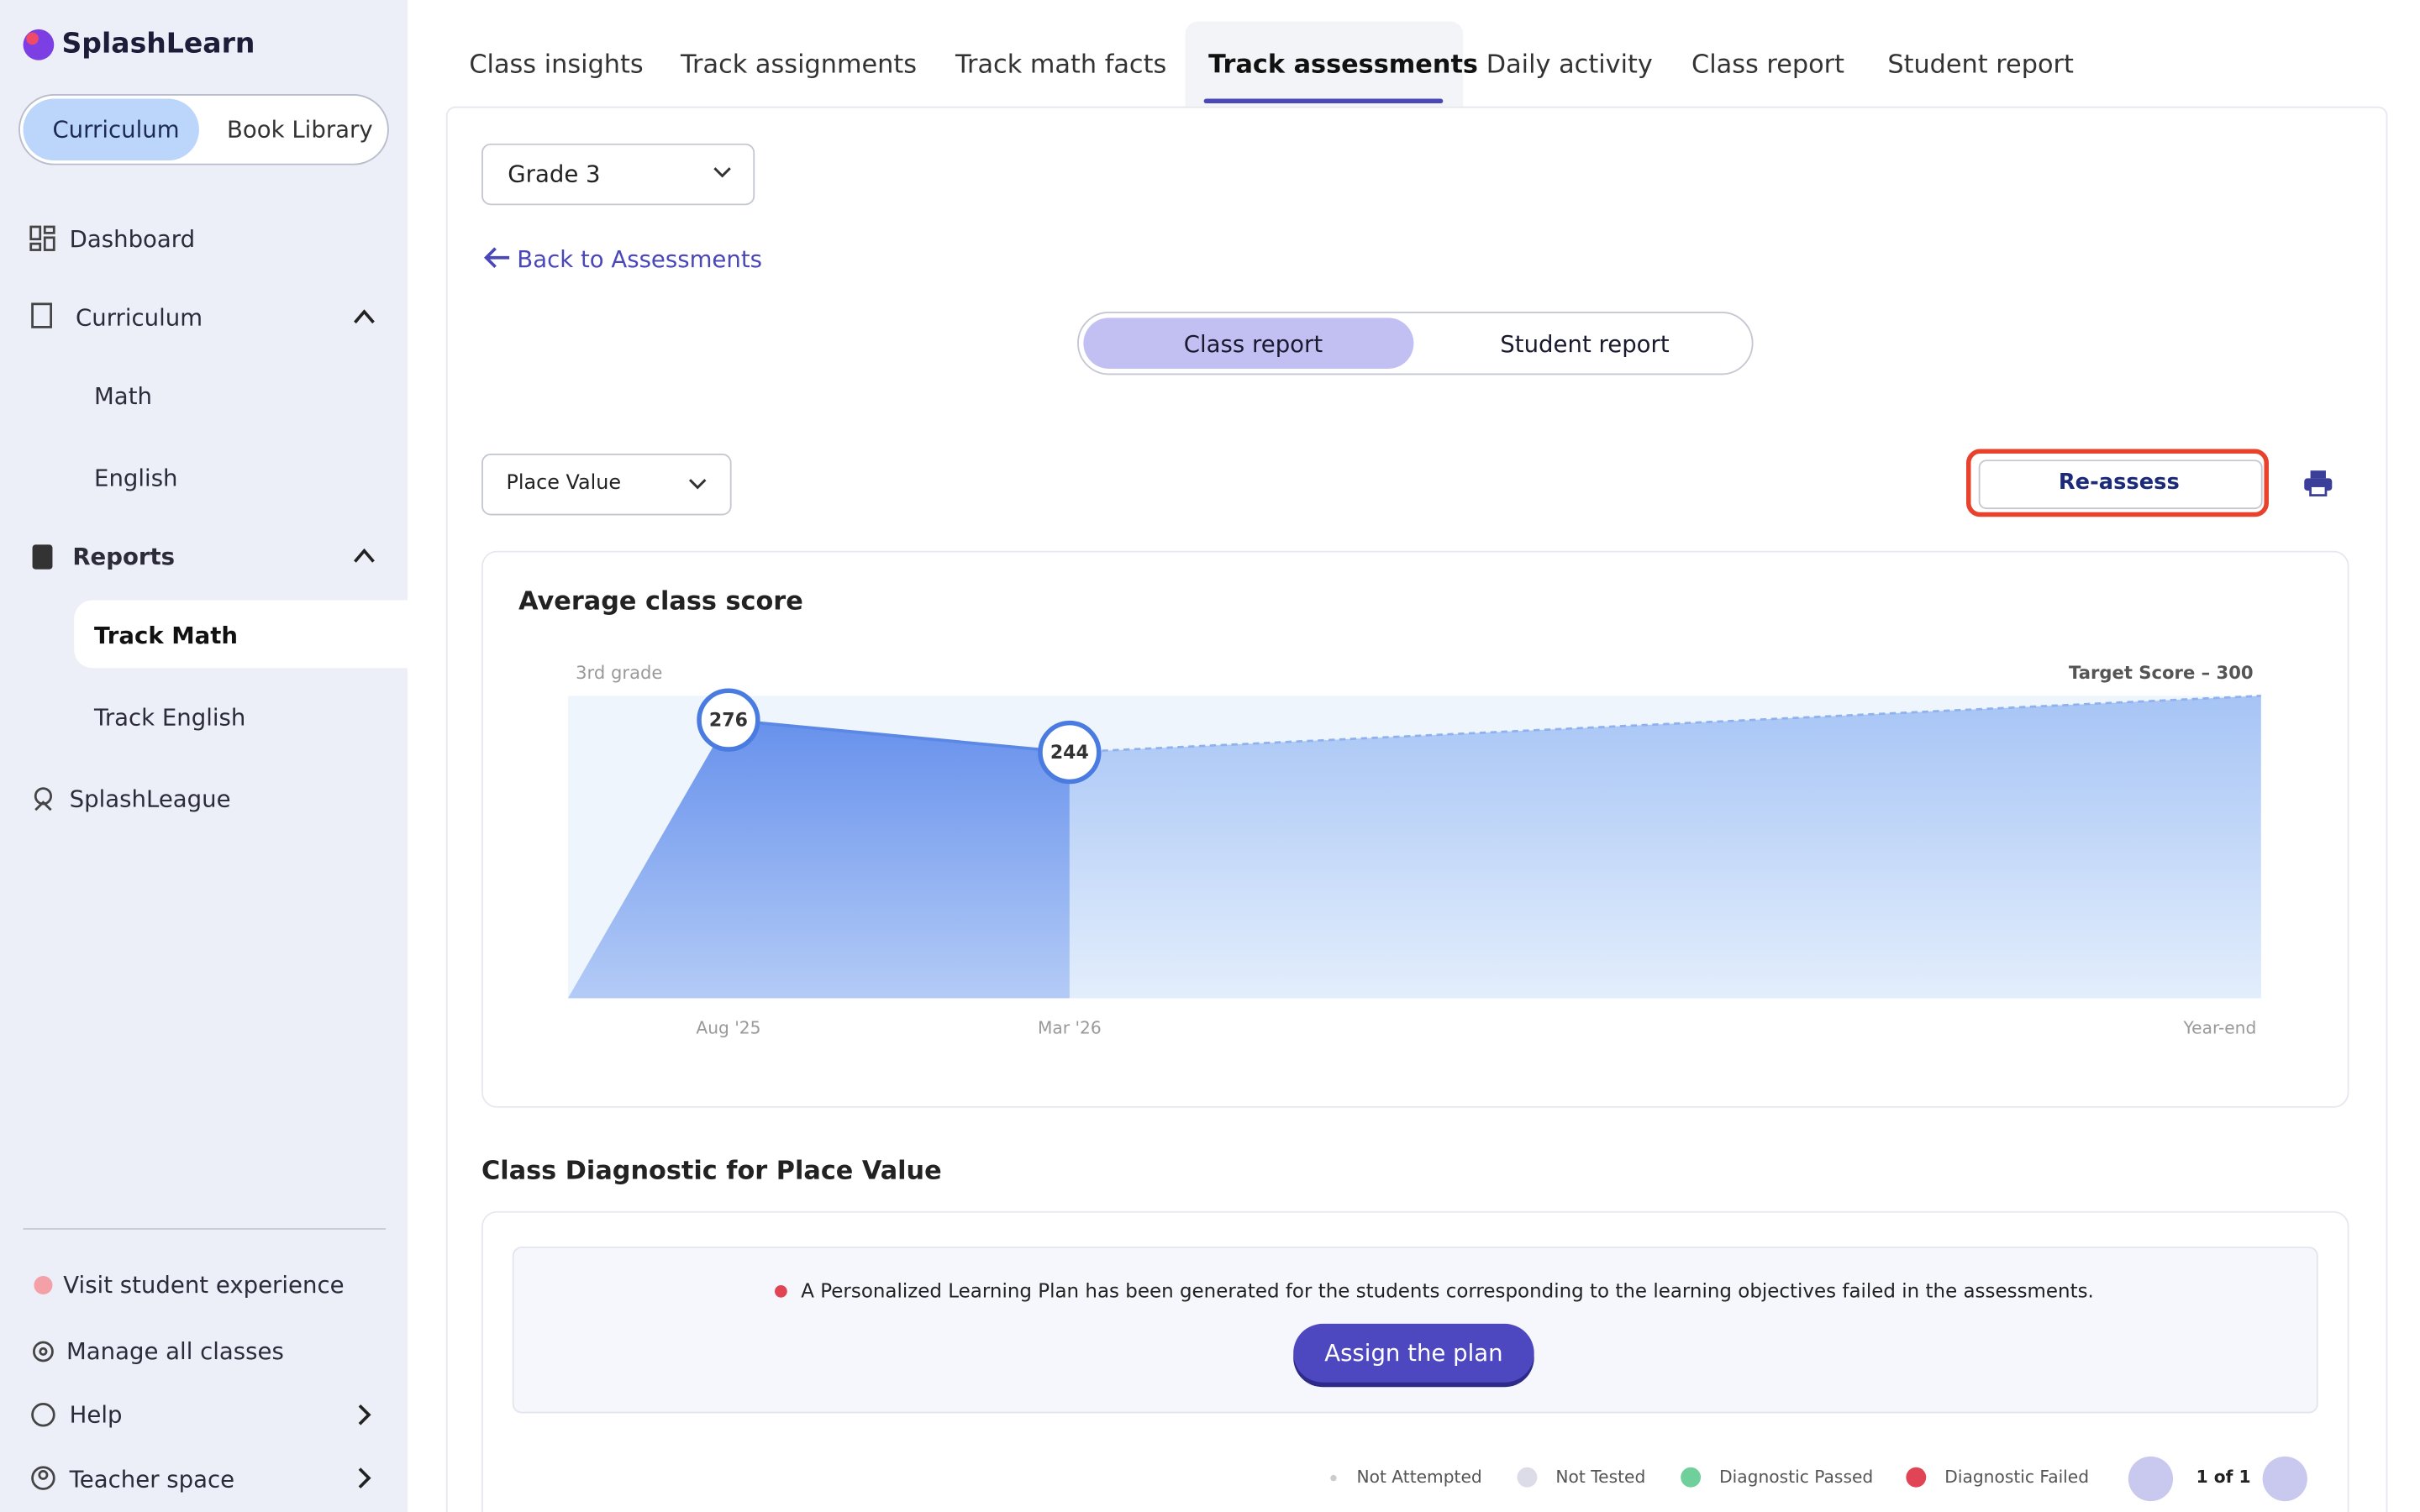 The image size is (2420, 1512). Describe the element at coordinates (1323, 101) in the screenshot. I see `tab-underline` at that location.